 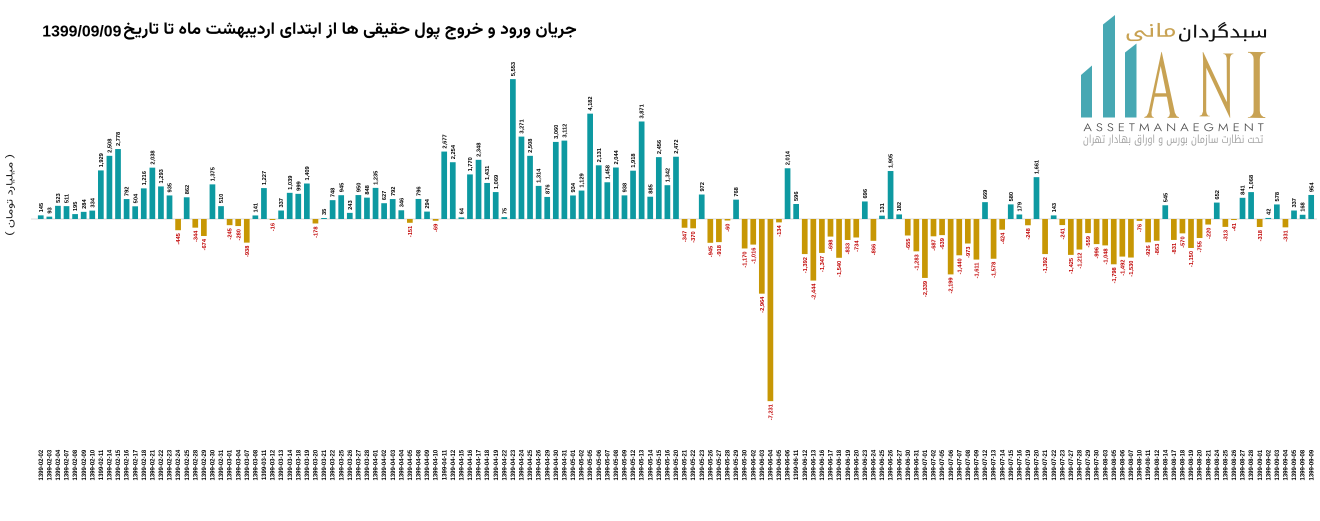 I want to click on svg-text: 1399-04-05, so click(x=411, y=464).